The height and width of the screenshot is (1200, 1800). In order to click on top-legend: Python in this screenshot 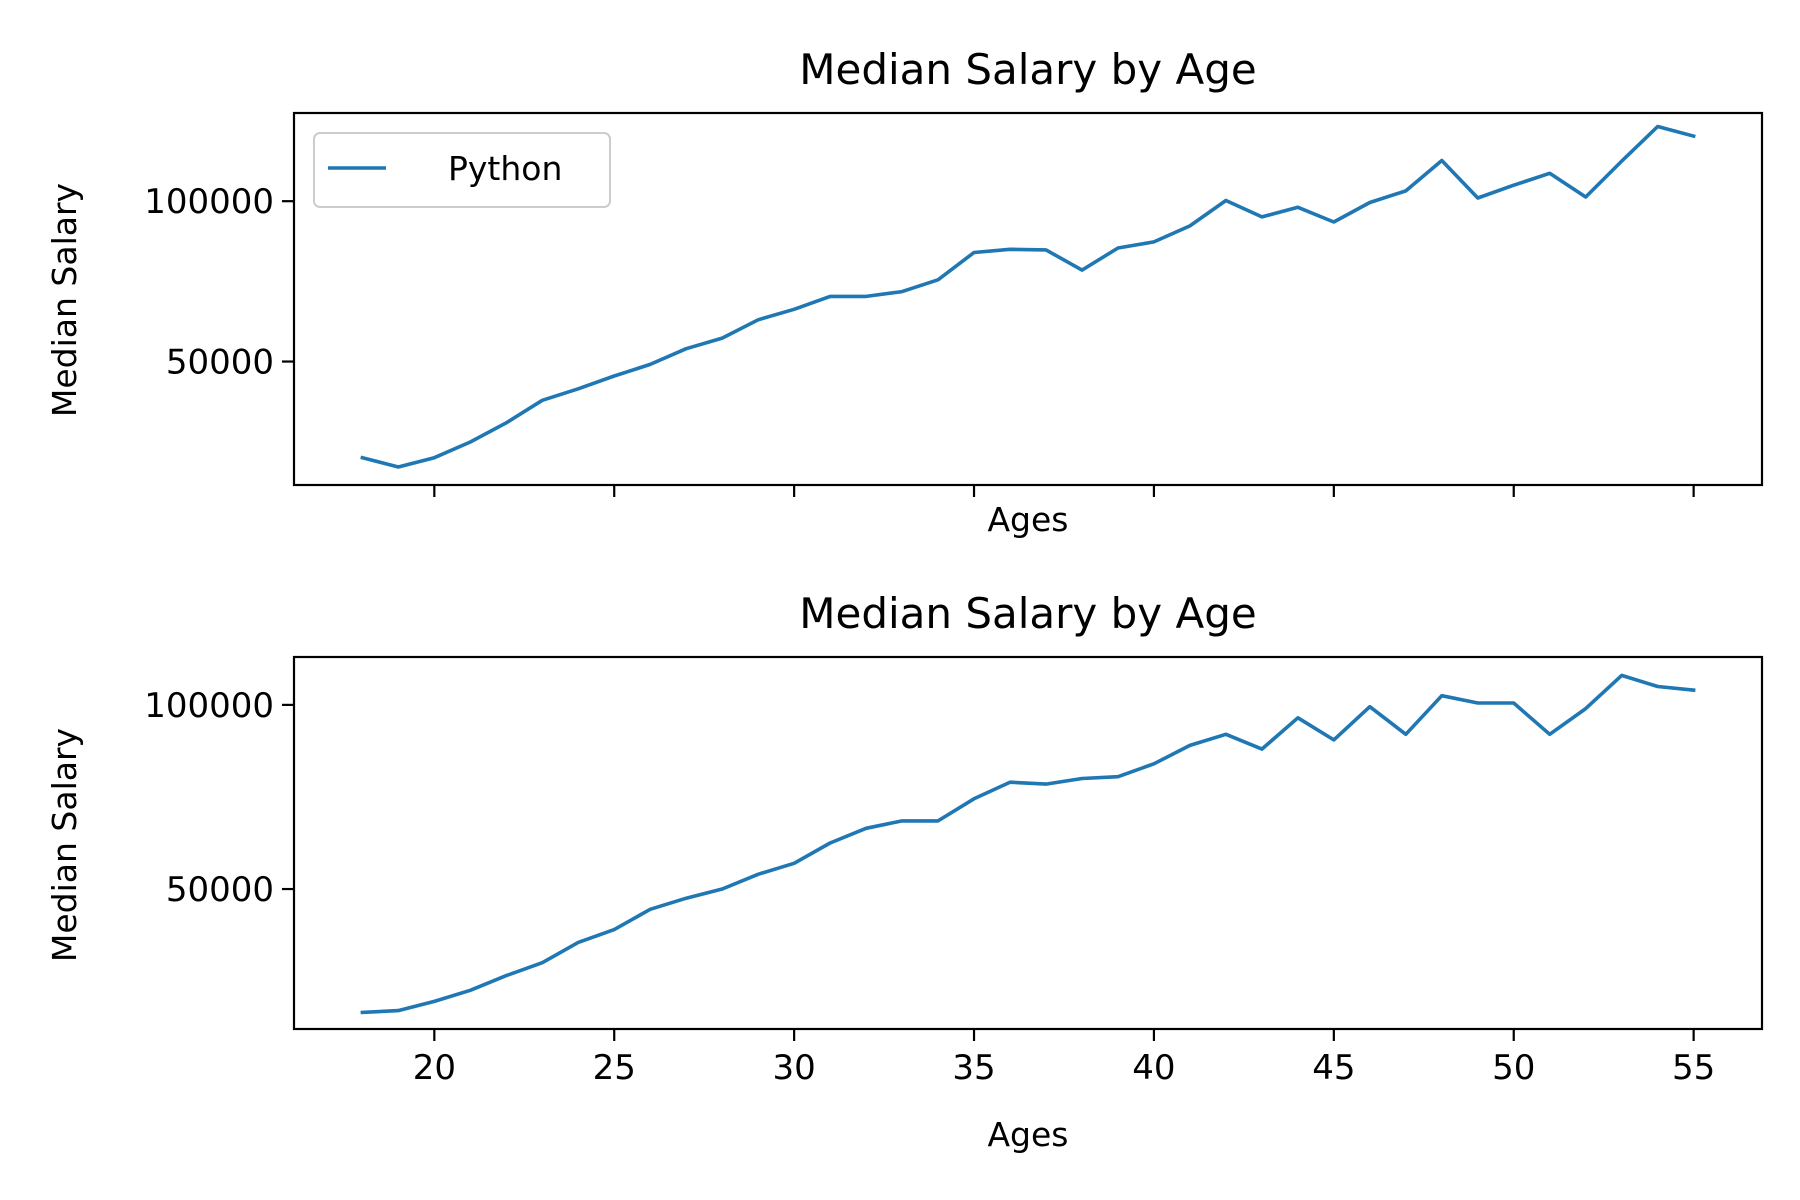, I will do `click(462, 170)`.